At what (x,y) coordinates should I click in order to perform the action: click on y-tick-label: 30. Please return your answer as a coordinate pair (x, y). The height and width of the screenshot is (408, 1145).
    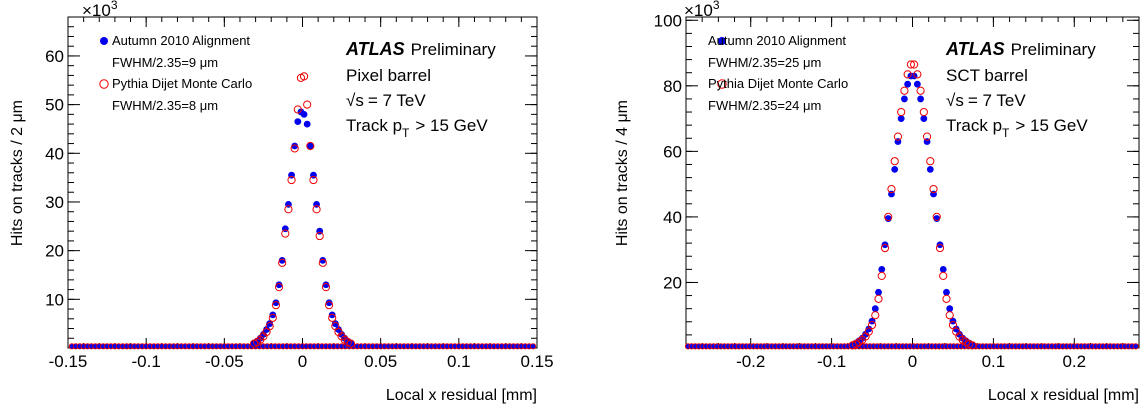
    Looking at the image, I should click on (54, 202).